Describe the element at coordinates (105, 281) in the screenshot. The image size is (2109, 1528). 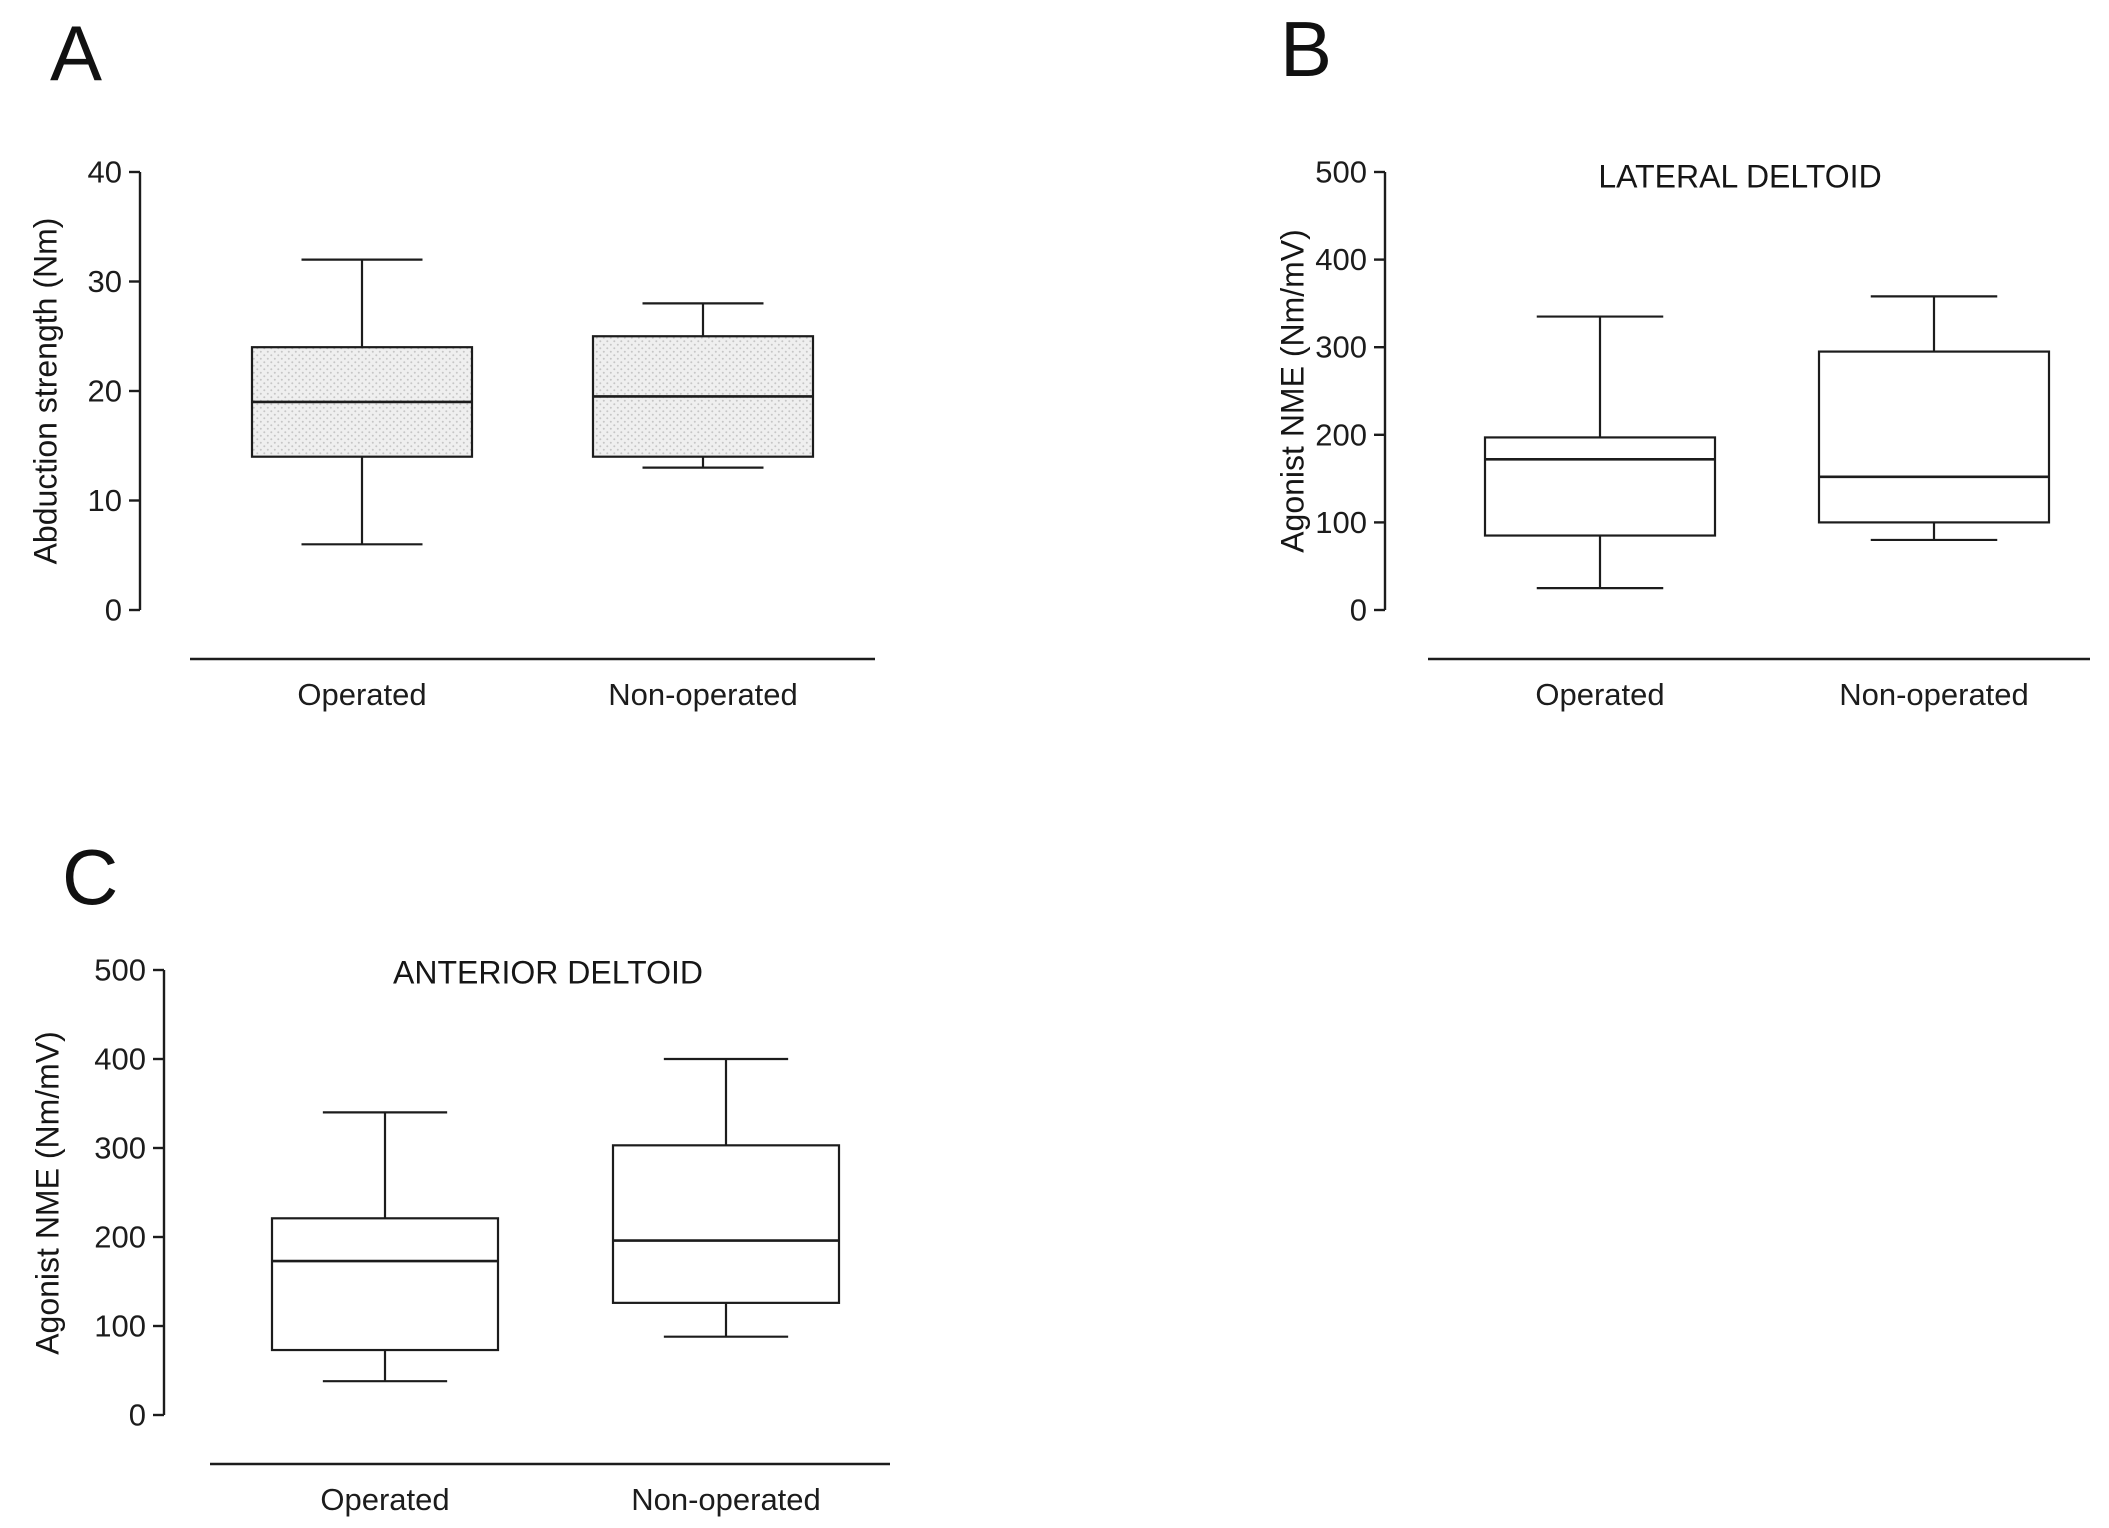
I see `y-tick-label: 30` at that location.